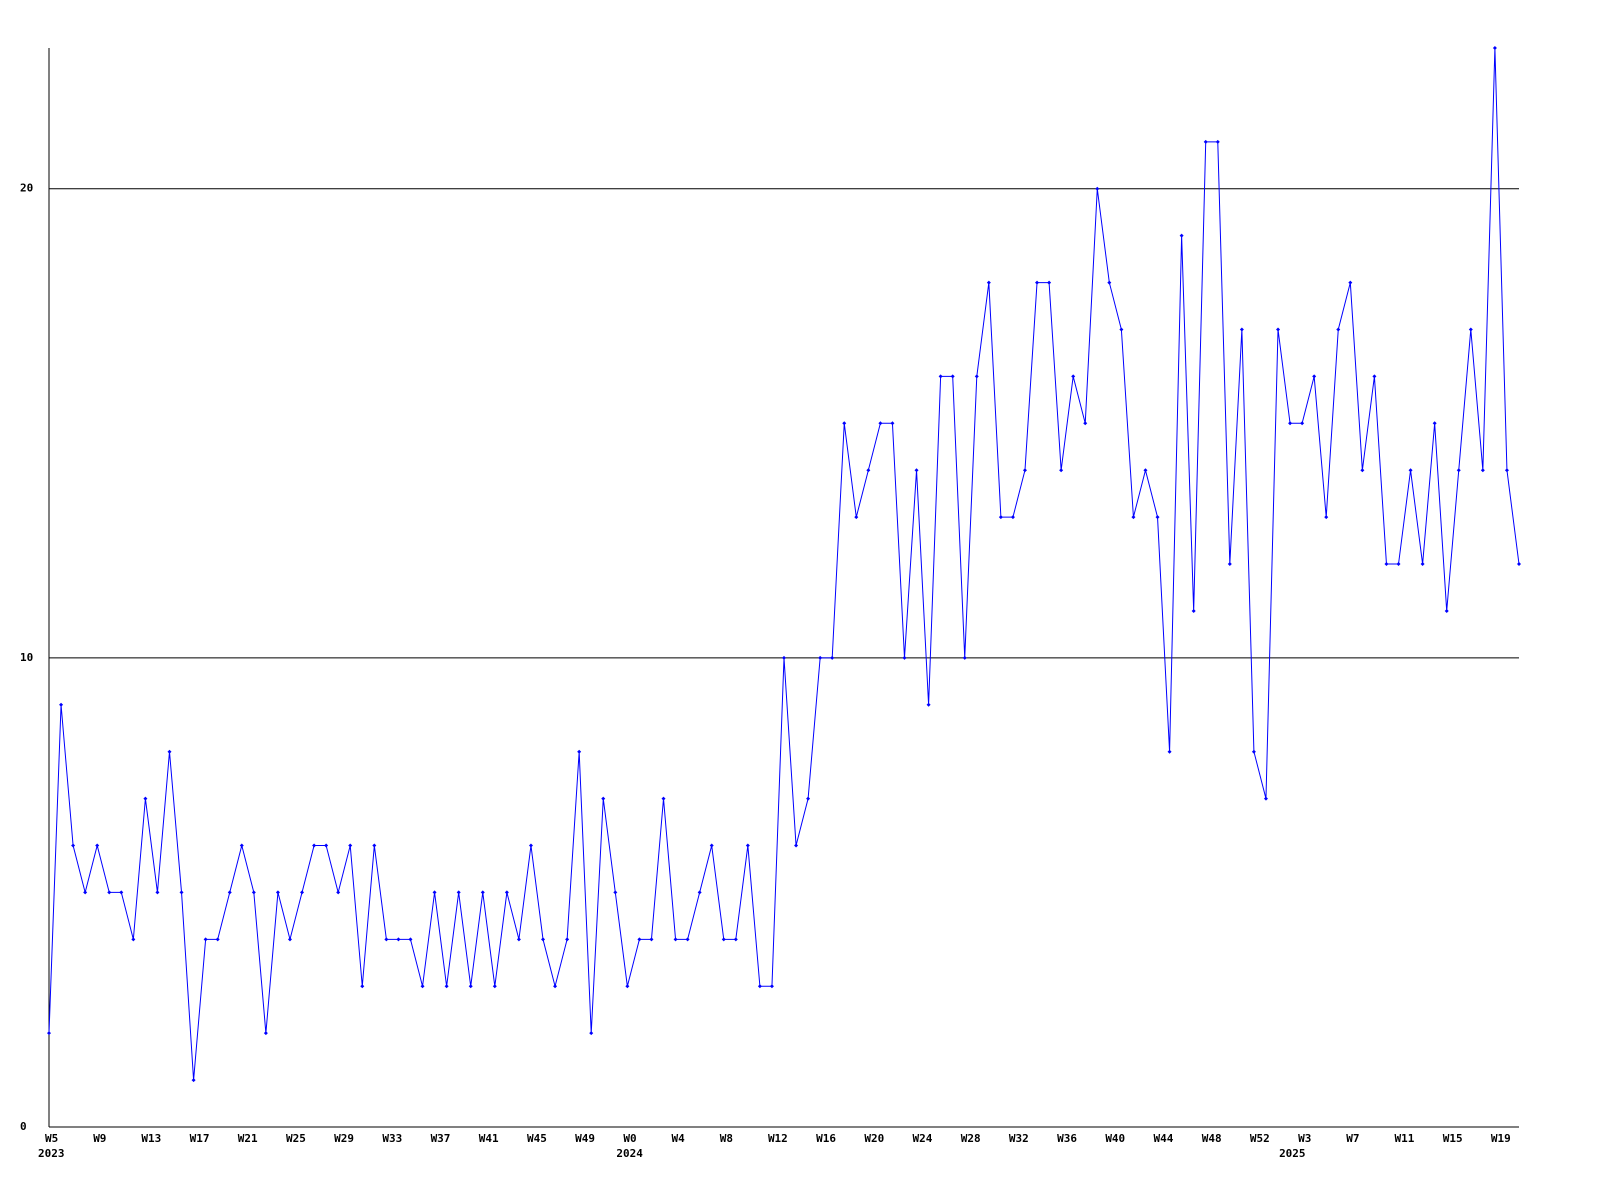 The width and height of the screenshot is (1600, 1200). What do you see at coordinates (1067, 1138) in the screenshot?
I see `x-tick-label: W36` at bounding box center [1067, 1138].